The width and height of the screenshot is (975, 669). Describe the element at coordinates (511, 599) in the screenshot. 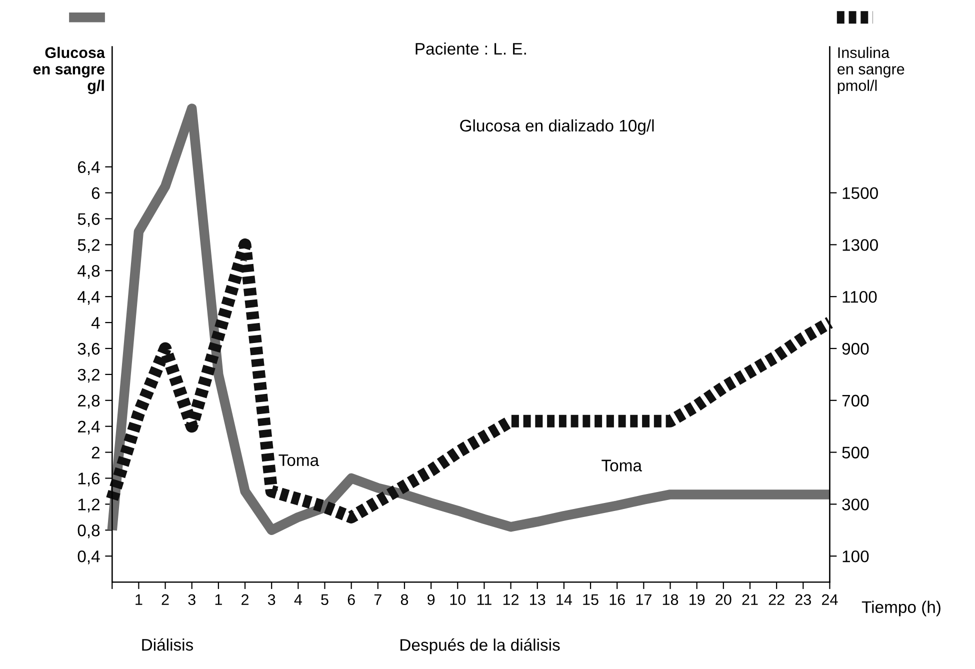

I see `x-tick-label: 12` at that location.